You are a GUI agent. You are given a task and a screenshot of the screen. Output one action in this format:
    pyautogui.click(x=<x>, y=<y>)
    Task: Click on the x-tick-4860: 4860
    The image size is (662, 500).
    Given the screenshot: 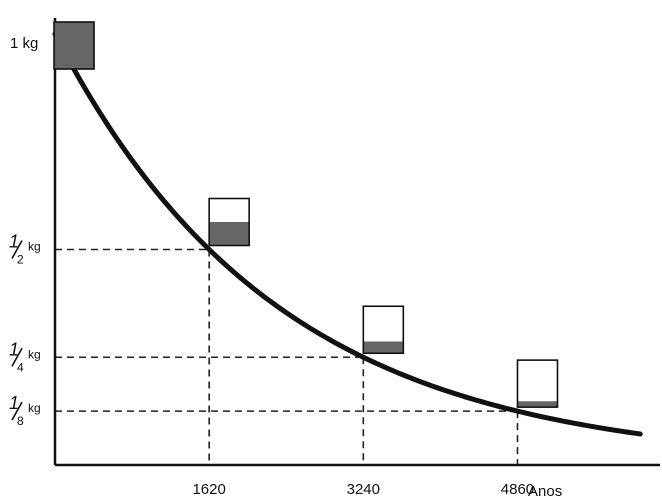 What is the action you would take?
    pyautogui.click(x=517, y=489)
    